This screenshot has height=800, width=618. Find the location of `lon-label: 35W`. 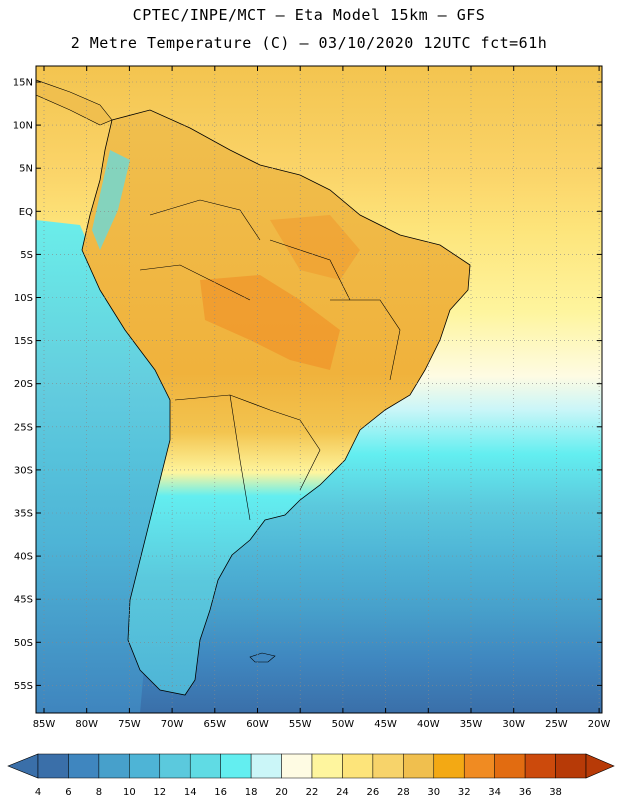

lon-label: 35W is located at coordinates (471, 724).